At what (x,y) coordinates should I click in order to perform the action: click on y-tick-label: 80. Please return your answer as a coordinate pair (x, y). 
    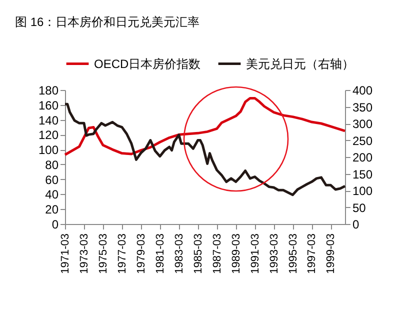
    Looking at the image, I should click on (52, 165).